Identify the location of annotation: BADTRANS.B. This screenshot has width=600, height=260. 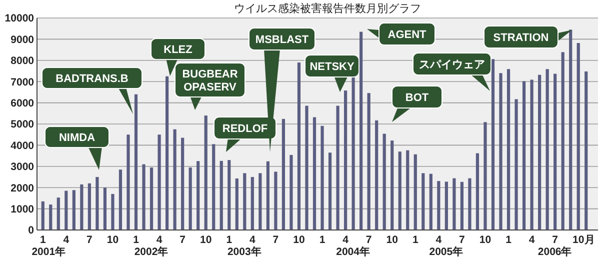
(92, 78).